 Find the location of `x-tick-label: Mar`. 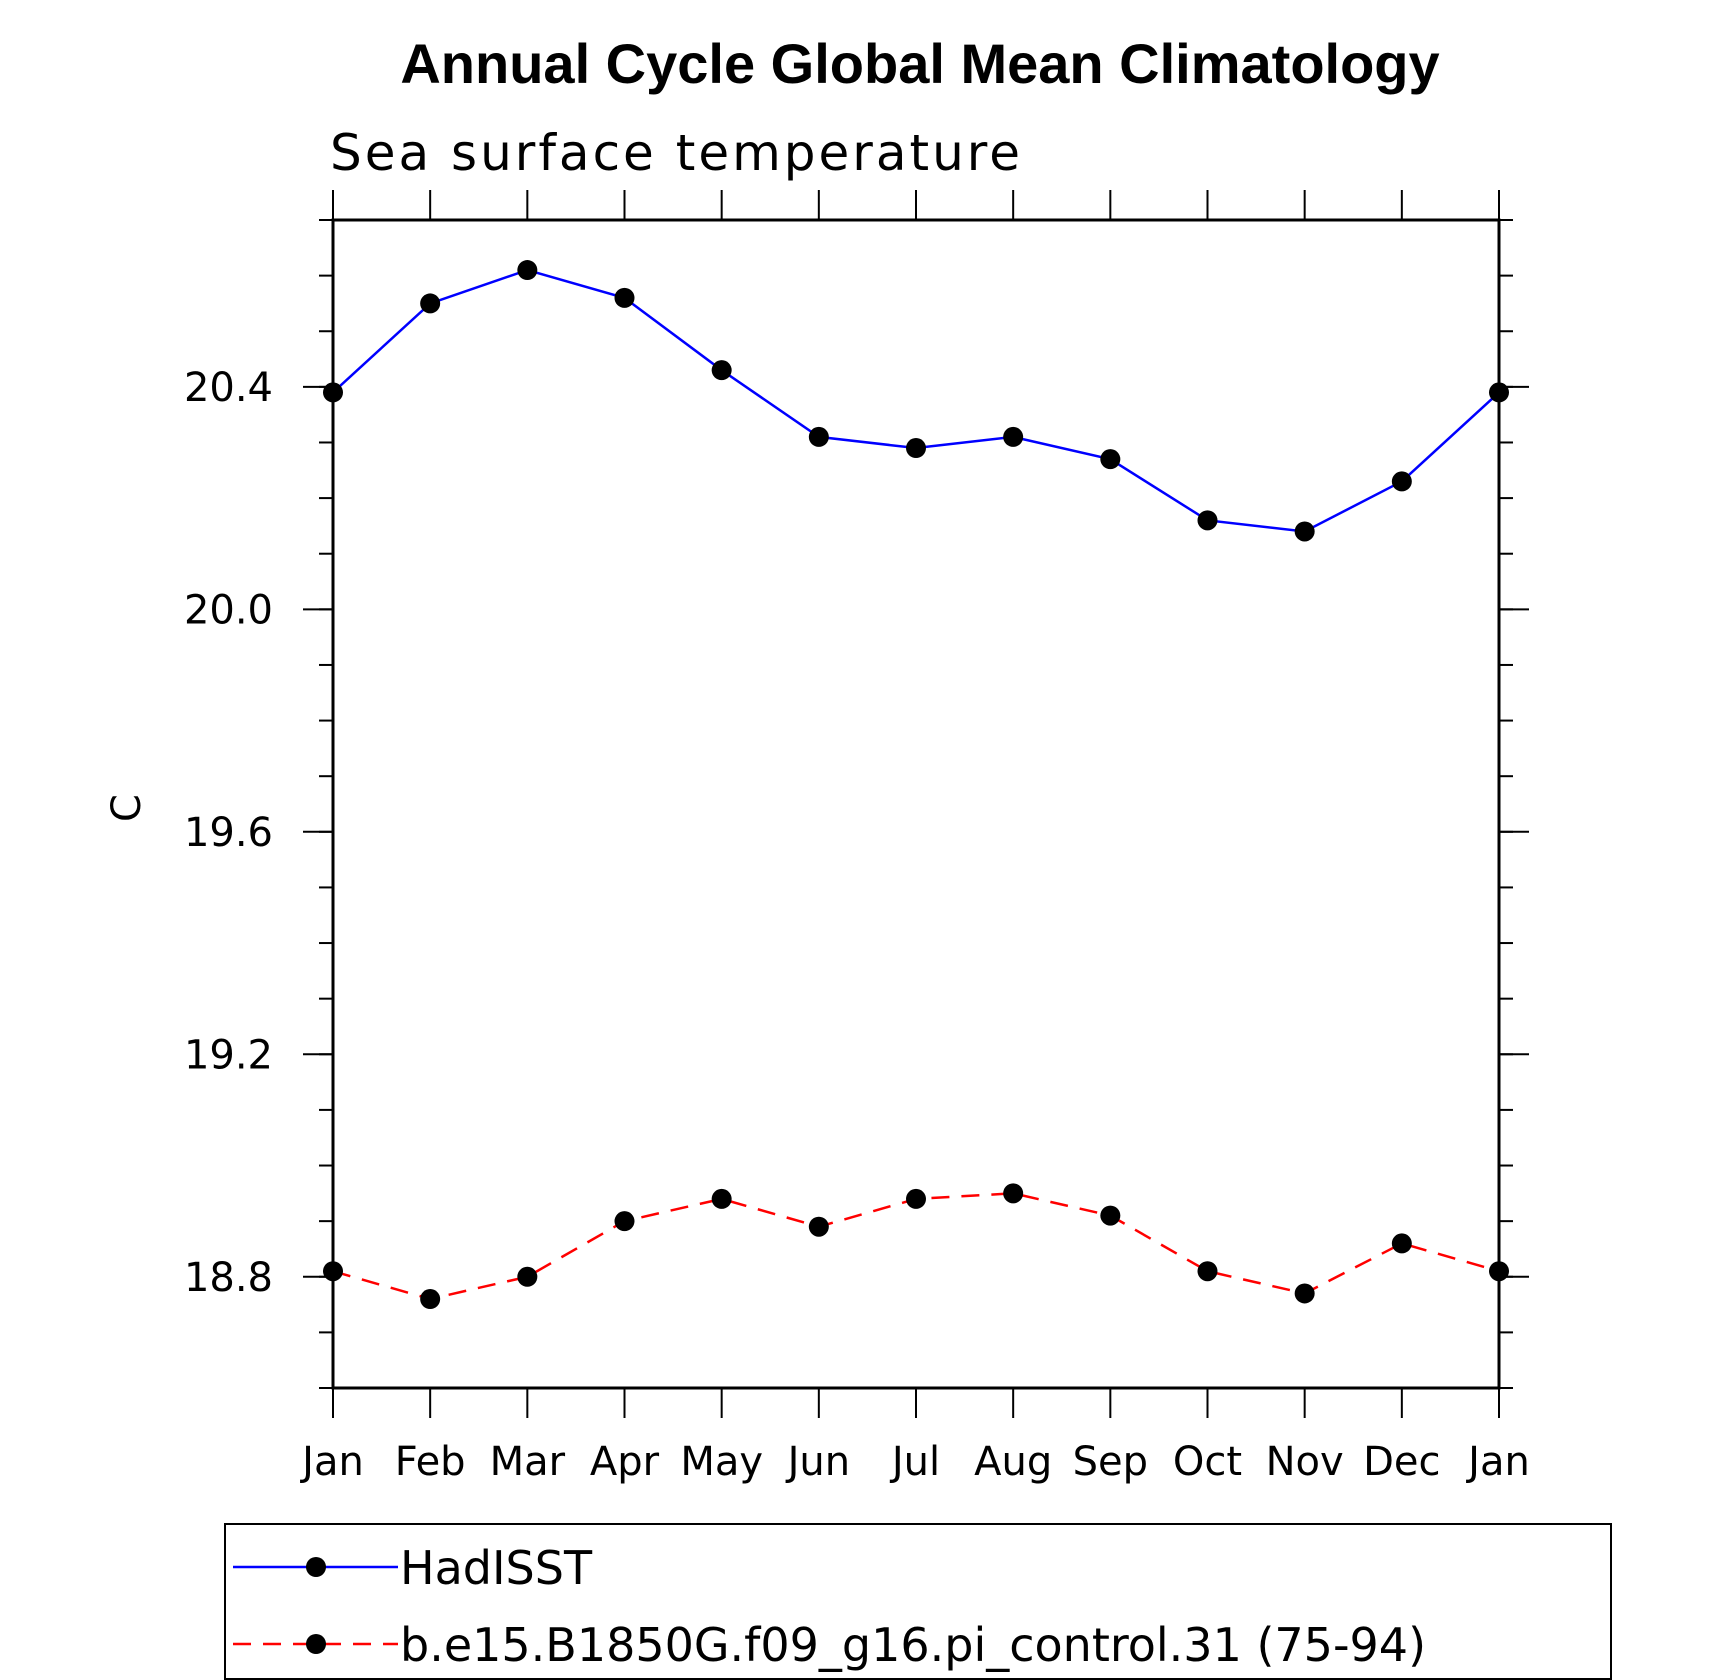

x-tick-label: Mar is located at coordinates (528, 1462).